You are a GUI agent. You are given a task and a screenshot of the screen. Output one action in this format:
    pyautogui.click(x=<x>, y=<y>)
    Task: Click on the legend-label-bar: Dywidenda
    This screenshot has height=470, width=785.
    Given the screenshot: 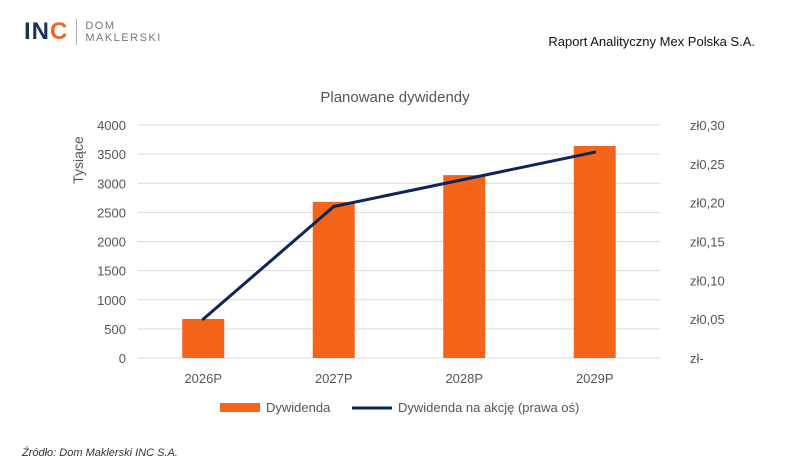 What is the action you would take?
    pyautogui.click(x=298, y=407)
    